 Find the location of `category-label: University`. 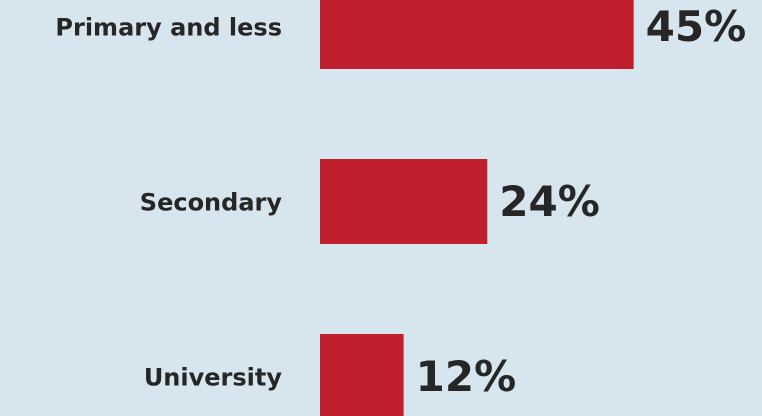

category-label: University is located at coordinates (213, 378).